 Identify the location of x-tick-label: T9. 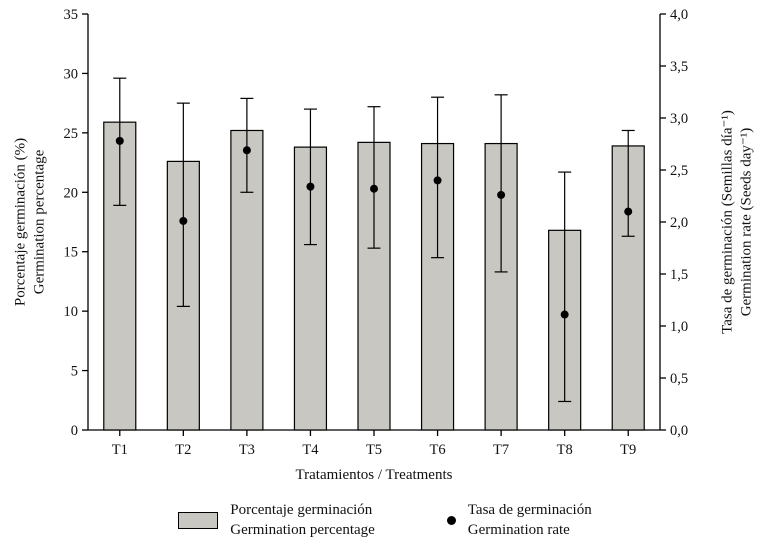
(628, 450).